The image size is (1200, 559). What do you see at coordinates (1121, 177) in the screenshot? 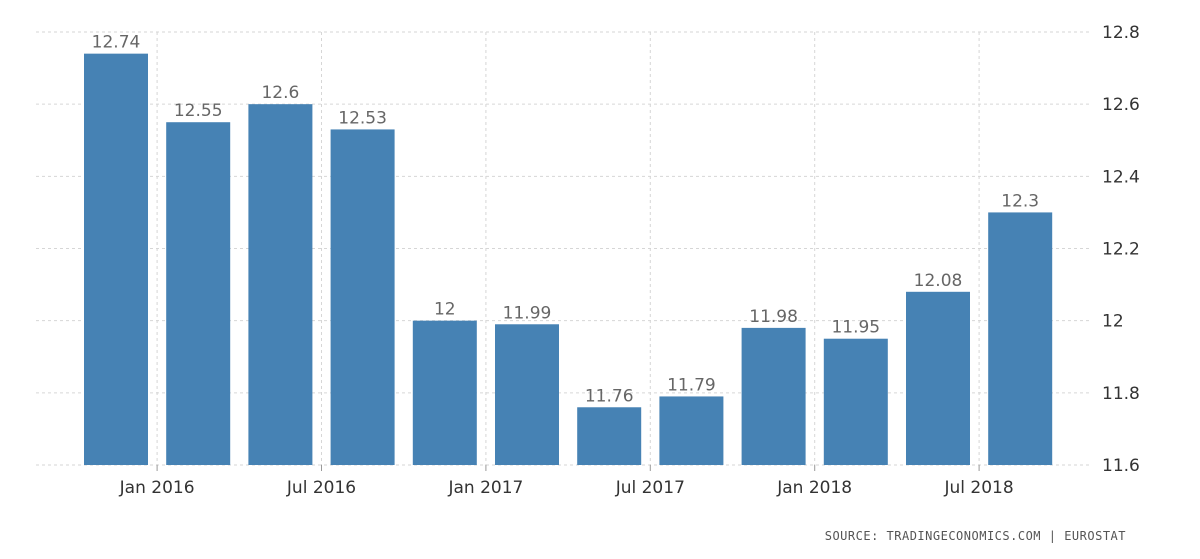
I see `y-tick-label: 12.4` at bounding box center [1121, 177].